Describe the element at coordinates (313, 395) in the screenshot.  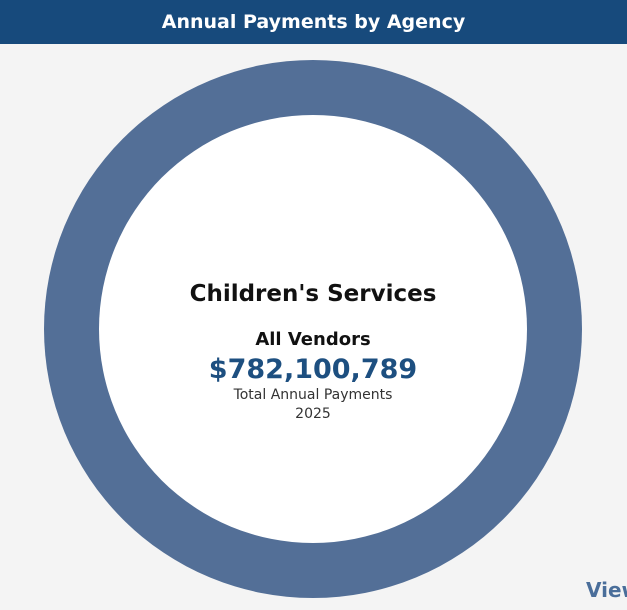
I see `amount-caption: Total Annual Payments` at that location.